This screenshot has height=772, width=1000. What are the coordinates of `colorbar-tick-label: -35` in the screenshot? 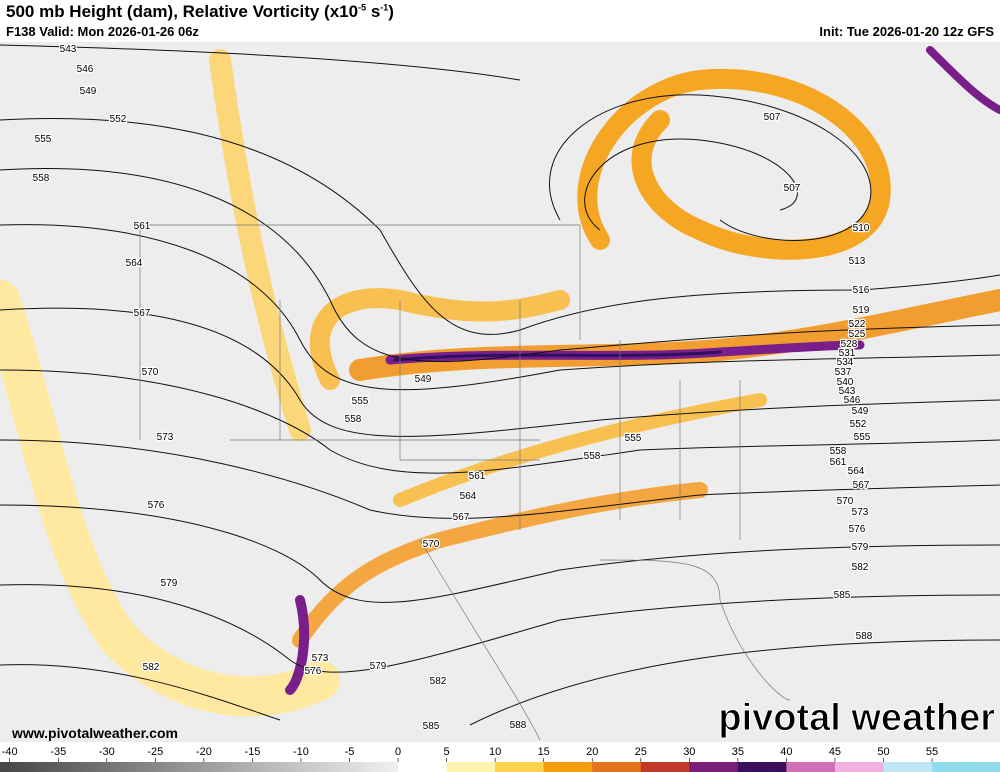 It's located at (58, 752).